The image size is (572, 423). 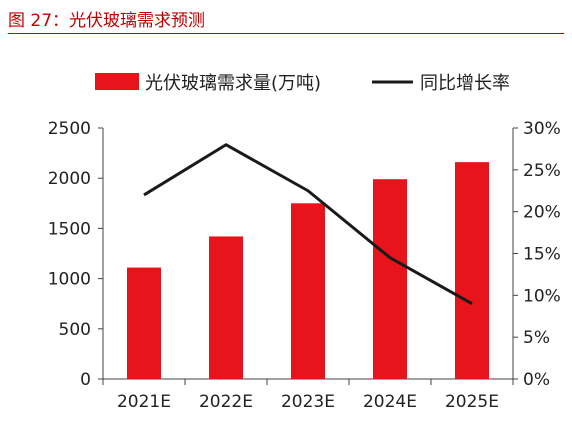 What do you see at coordinates (226, 402) in the screenshot?
I see `x-axis-tick-label: 2022E` at bounding box center [226, 402].